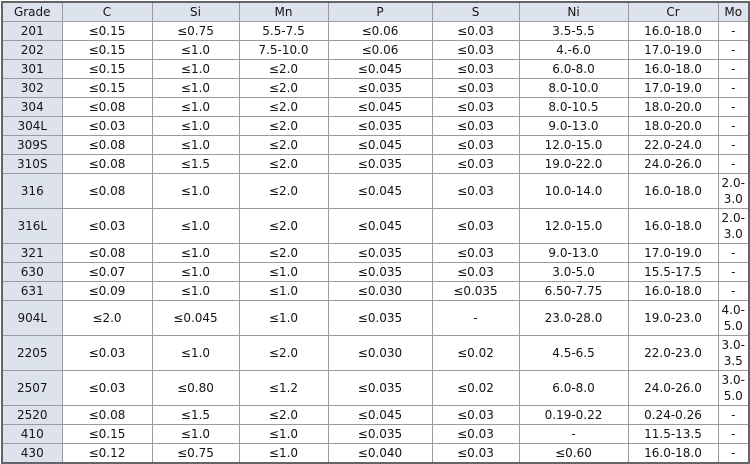 Image resolution: width=750 pixels, height=464 pixels. What do you see at coordinates (32, 126) in the screenshot?
I see `grade-cell: 304L` at bounding box center [32, 126].